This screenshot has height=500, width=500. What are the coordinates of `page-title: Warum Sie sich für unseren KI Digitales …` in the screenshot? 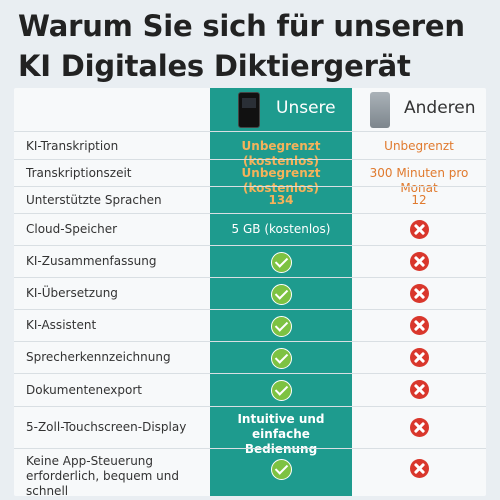 It's located at (241, 46).